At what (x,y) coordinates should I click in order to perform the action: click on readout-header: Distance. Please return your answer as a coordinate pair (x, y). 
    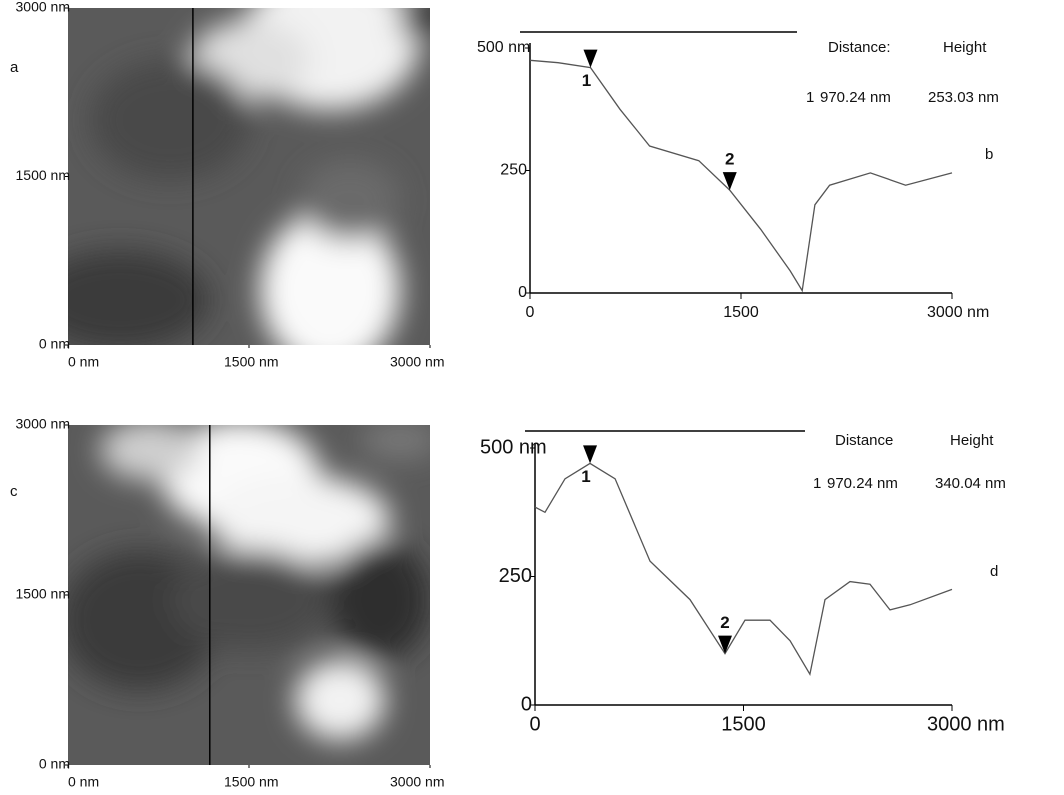
    Looking at the image, I should click on (864, 440).